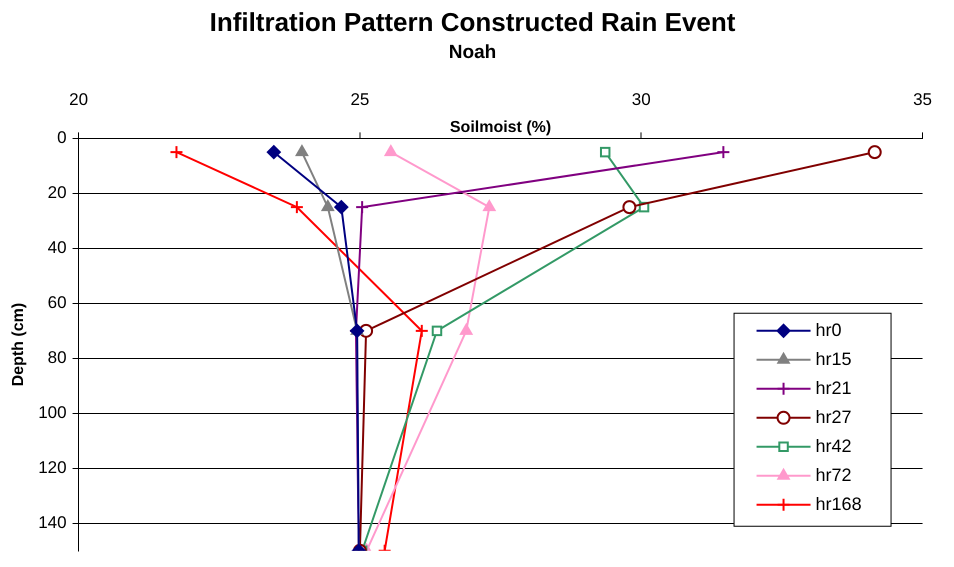 The image size is (954, 567). What do you see at coordinates (19, 344) in the screenshot?
I see `y-axis-title: Depth (cm)` at bounding box center [19, 344].